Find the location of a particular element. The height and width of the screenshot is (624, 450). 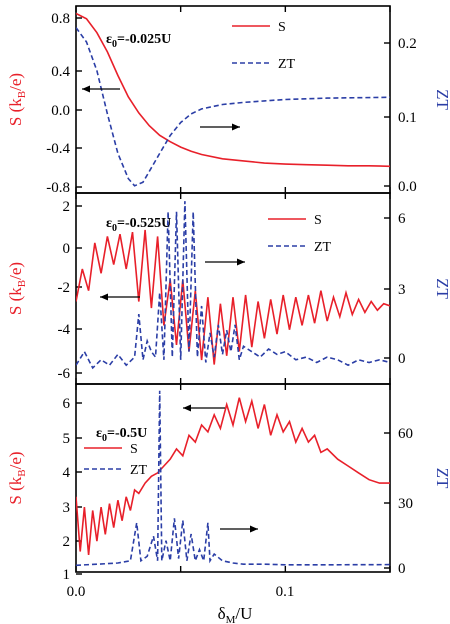

left-tick-label: 0.4 is located at coordinates (60, 72).